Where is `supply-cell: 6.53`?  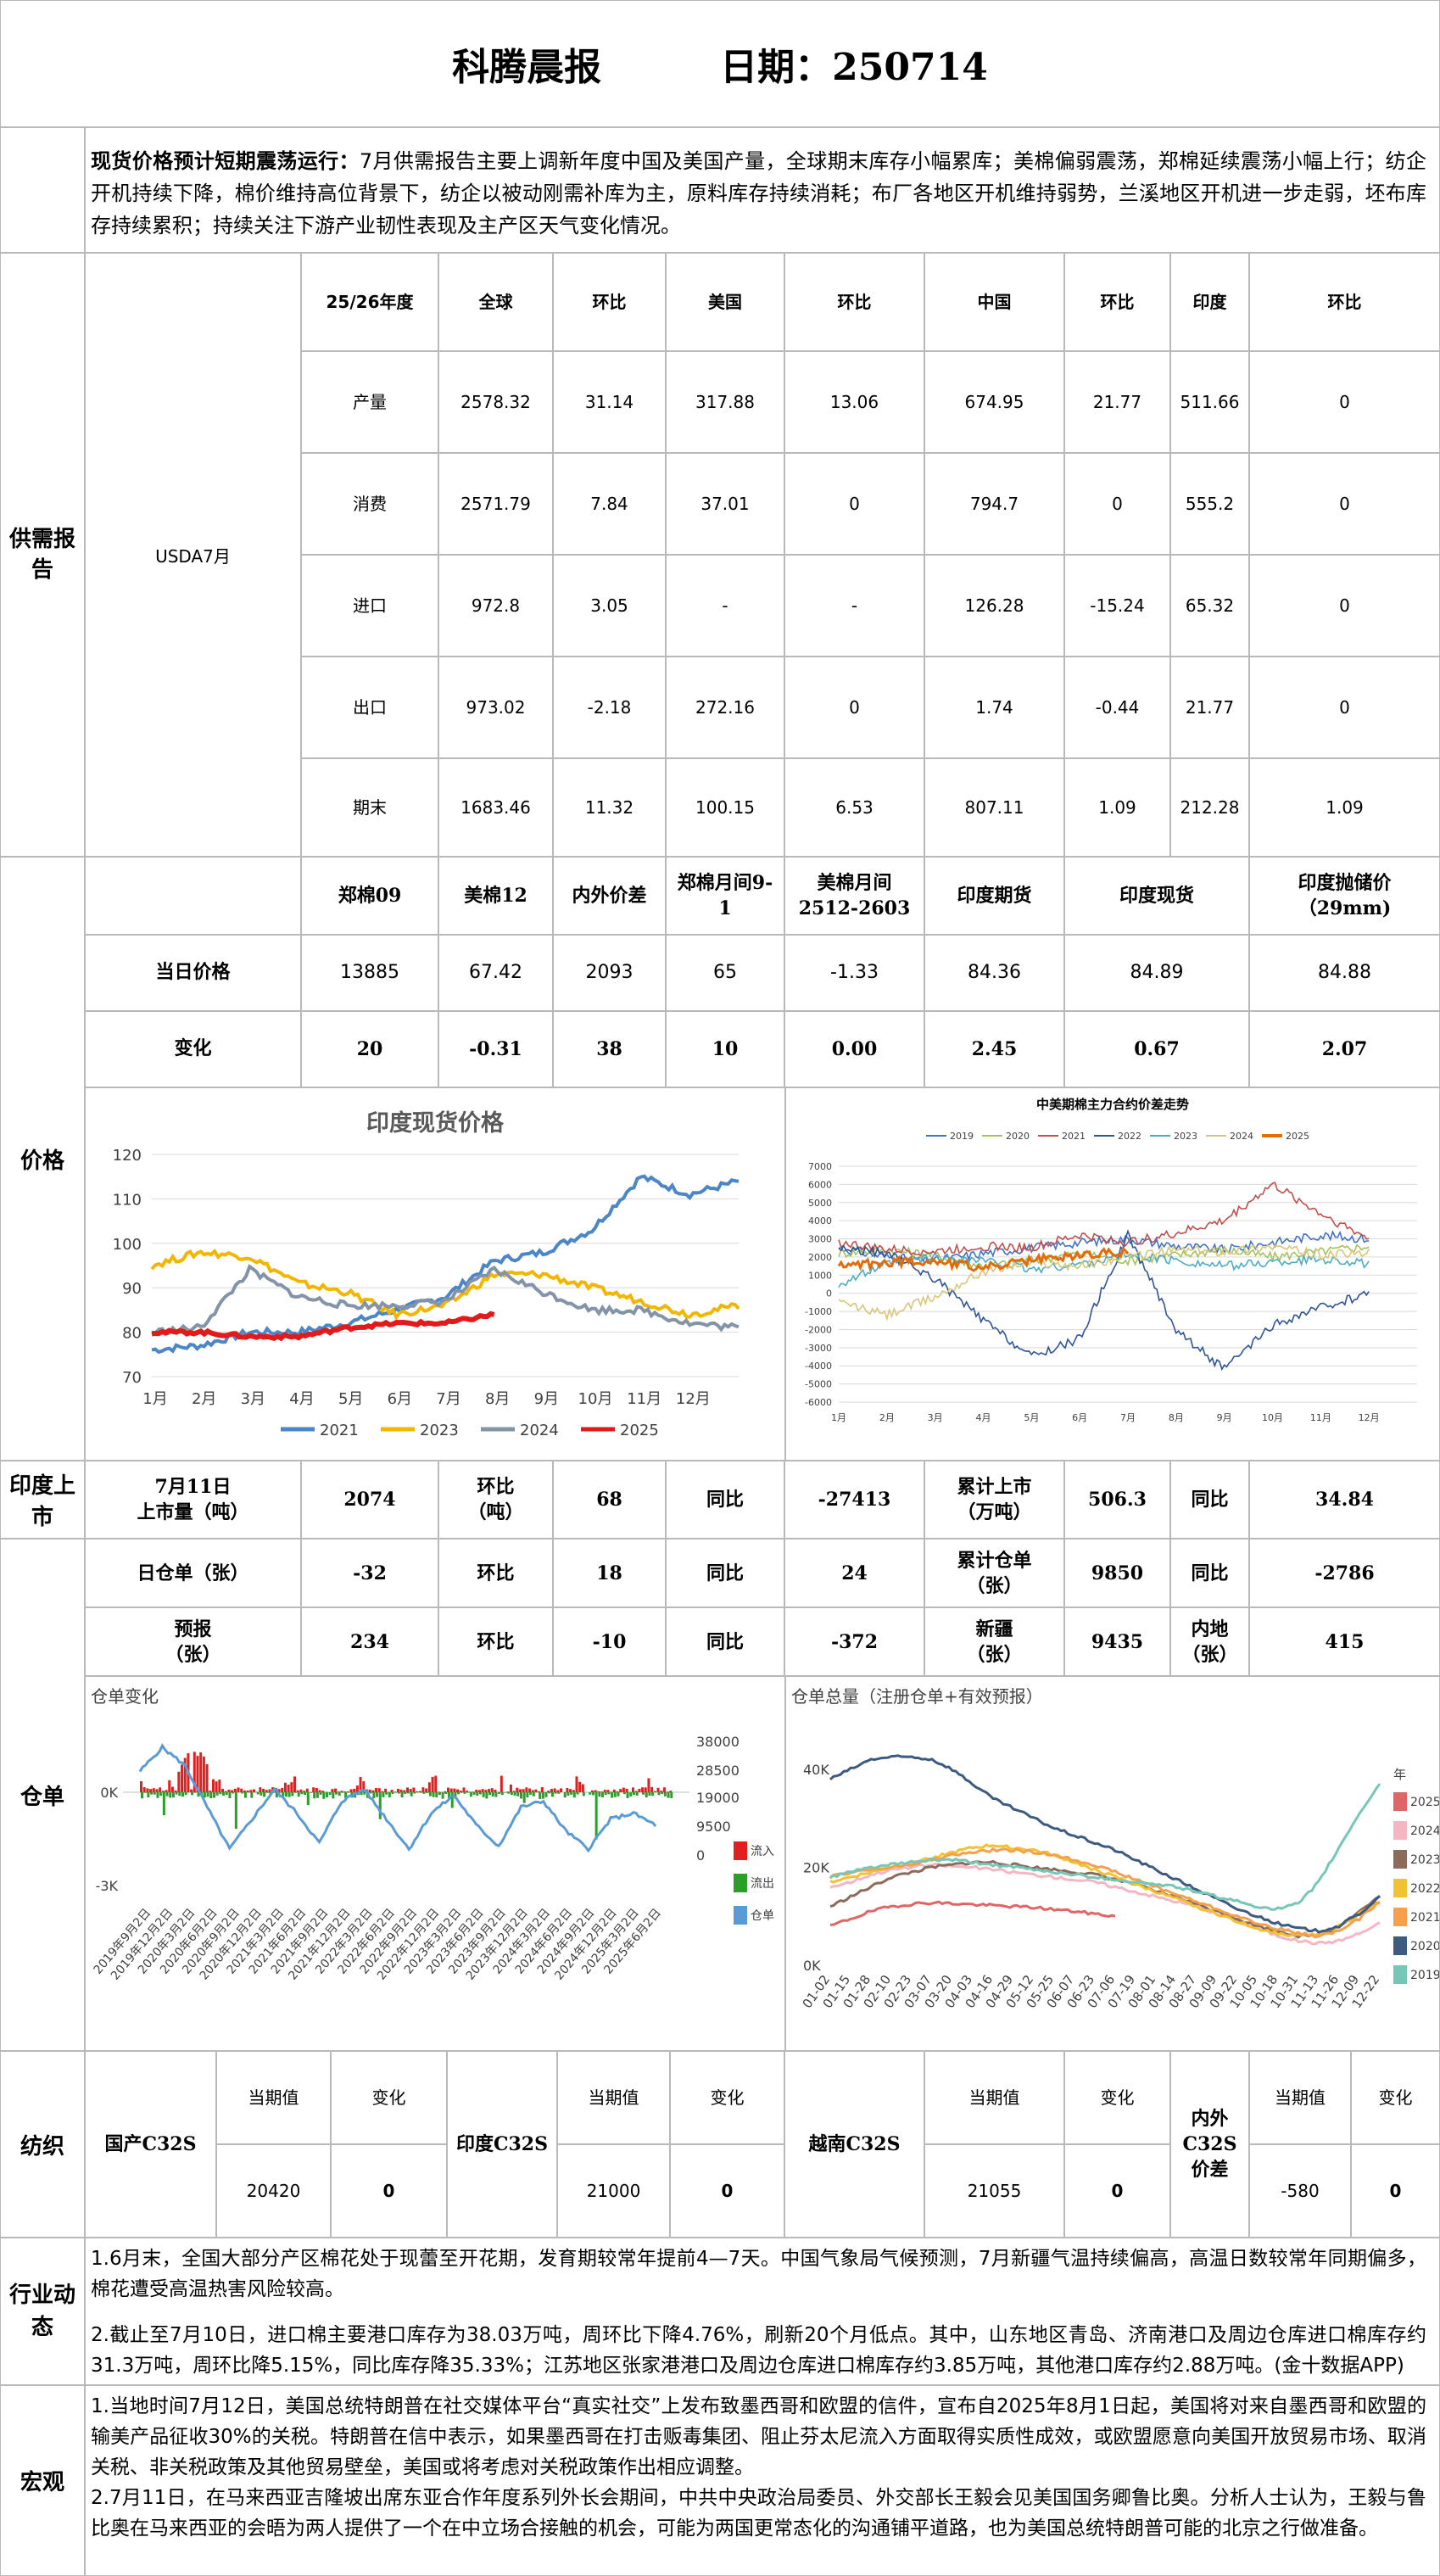
supply-cell: 6.53 is located at coordinates (854, 807).